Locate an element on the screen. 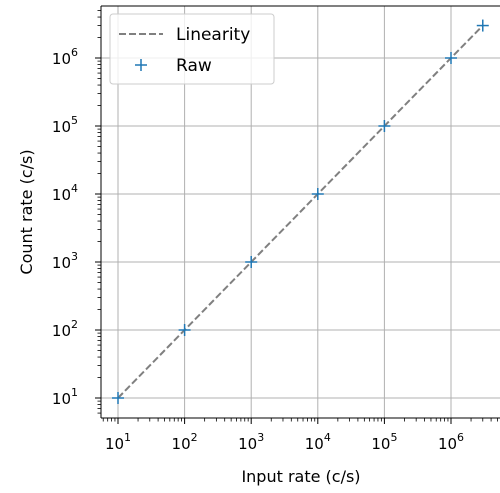 This screenshot has height=493, width=500. y-tick-label: 10⁶ is located at coordinates (65, 57).